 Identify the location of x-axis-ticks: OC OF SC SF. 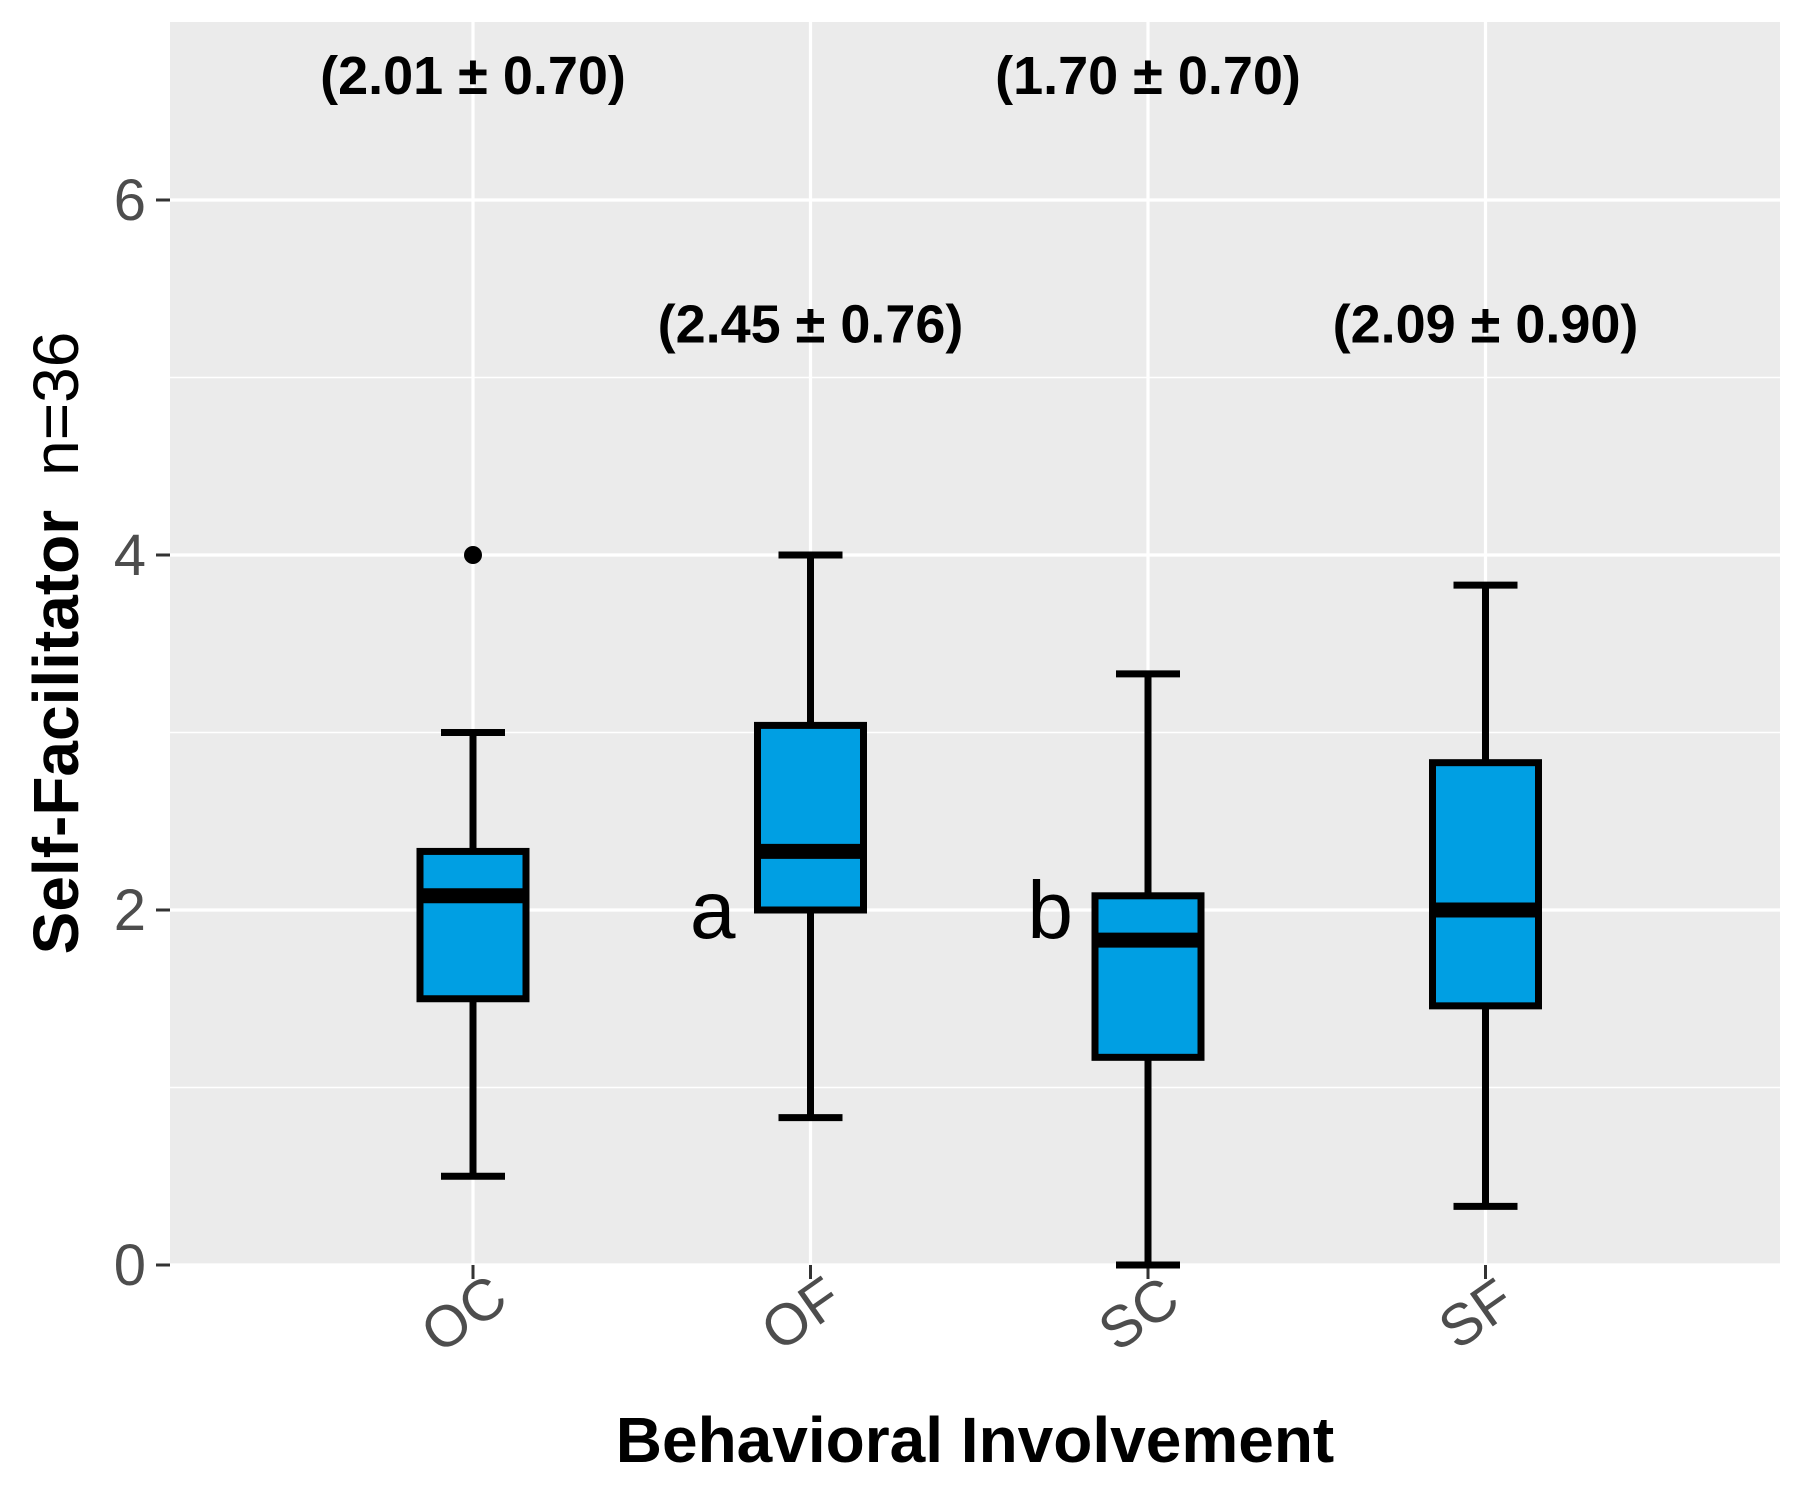
(968, 1313).